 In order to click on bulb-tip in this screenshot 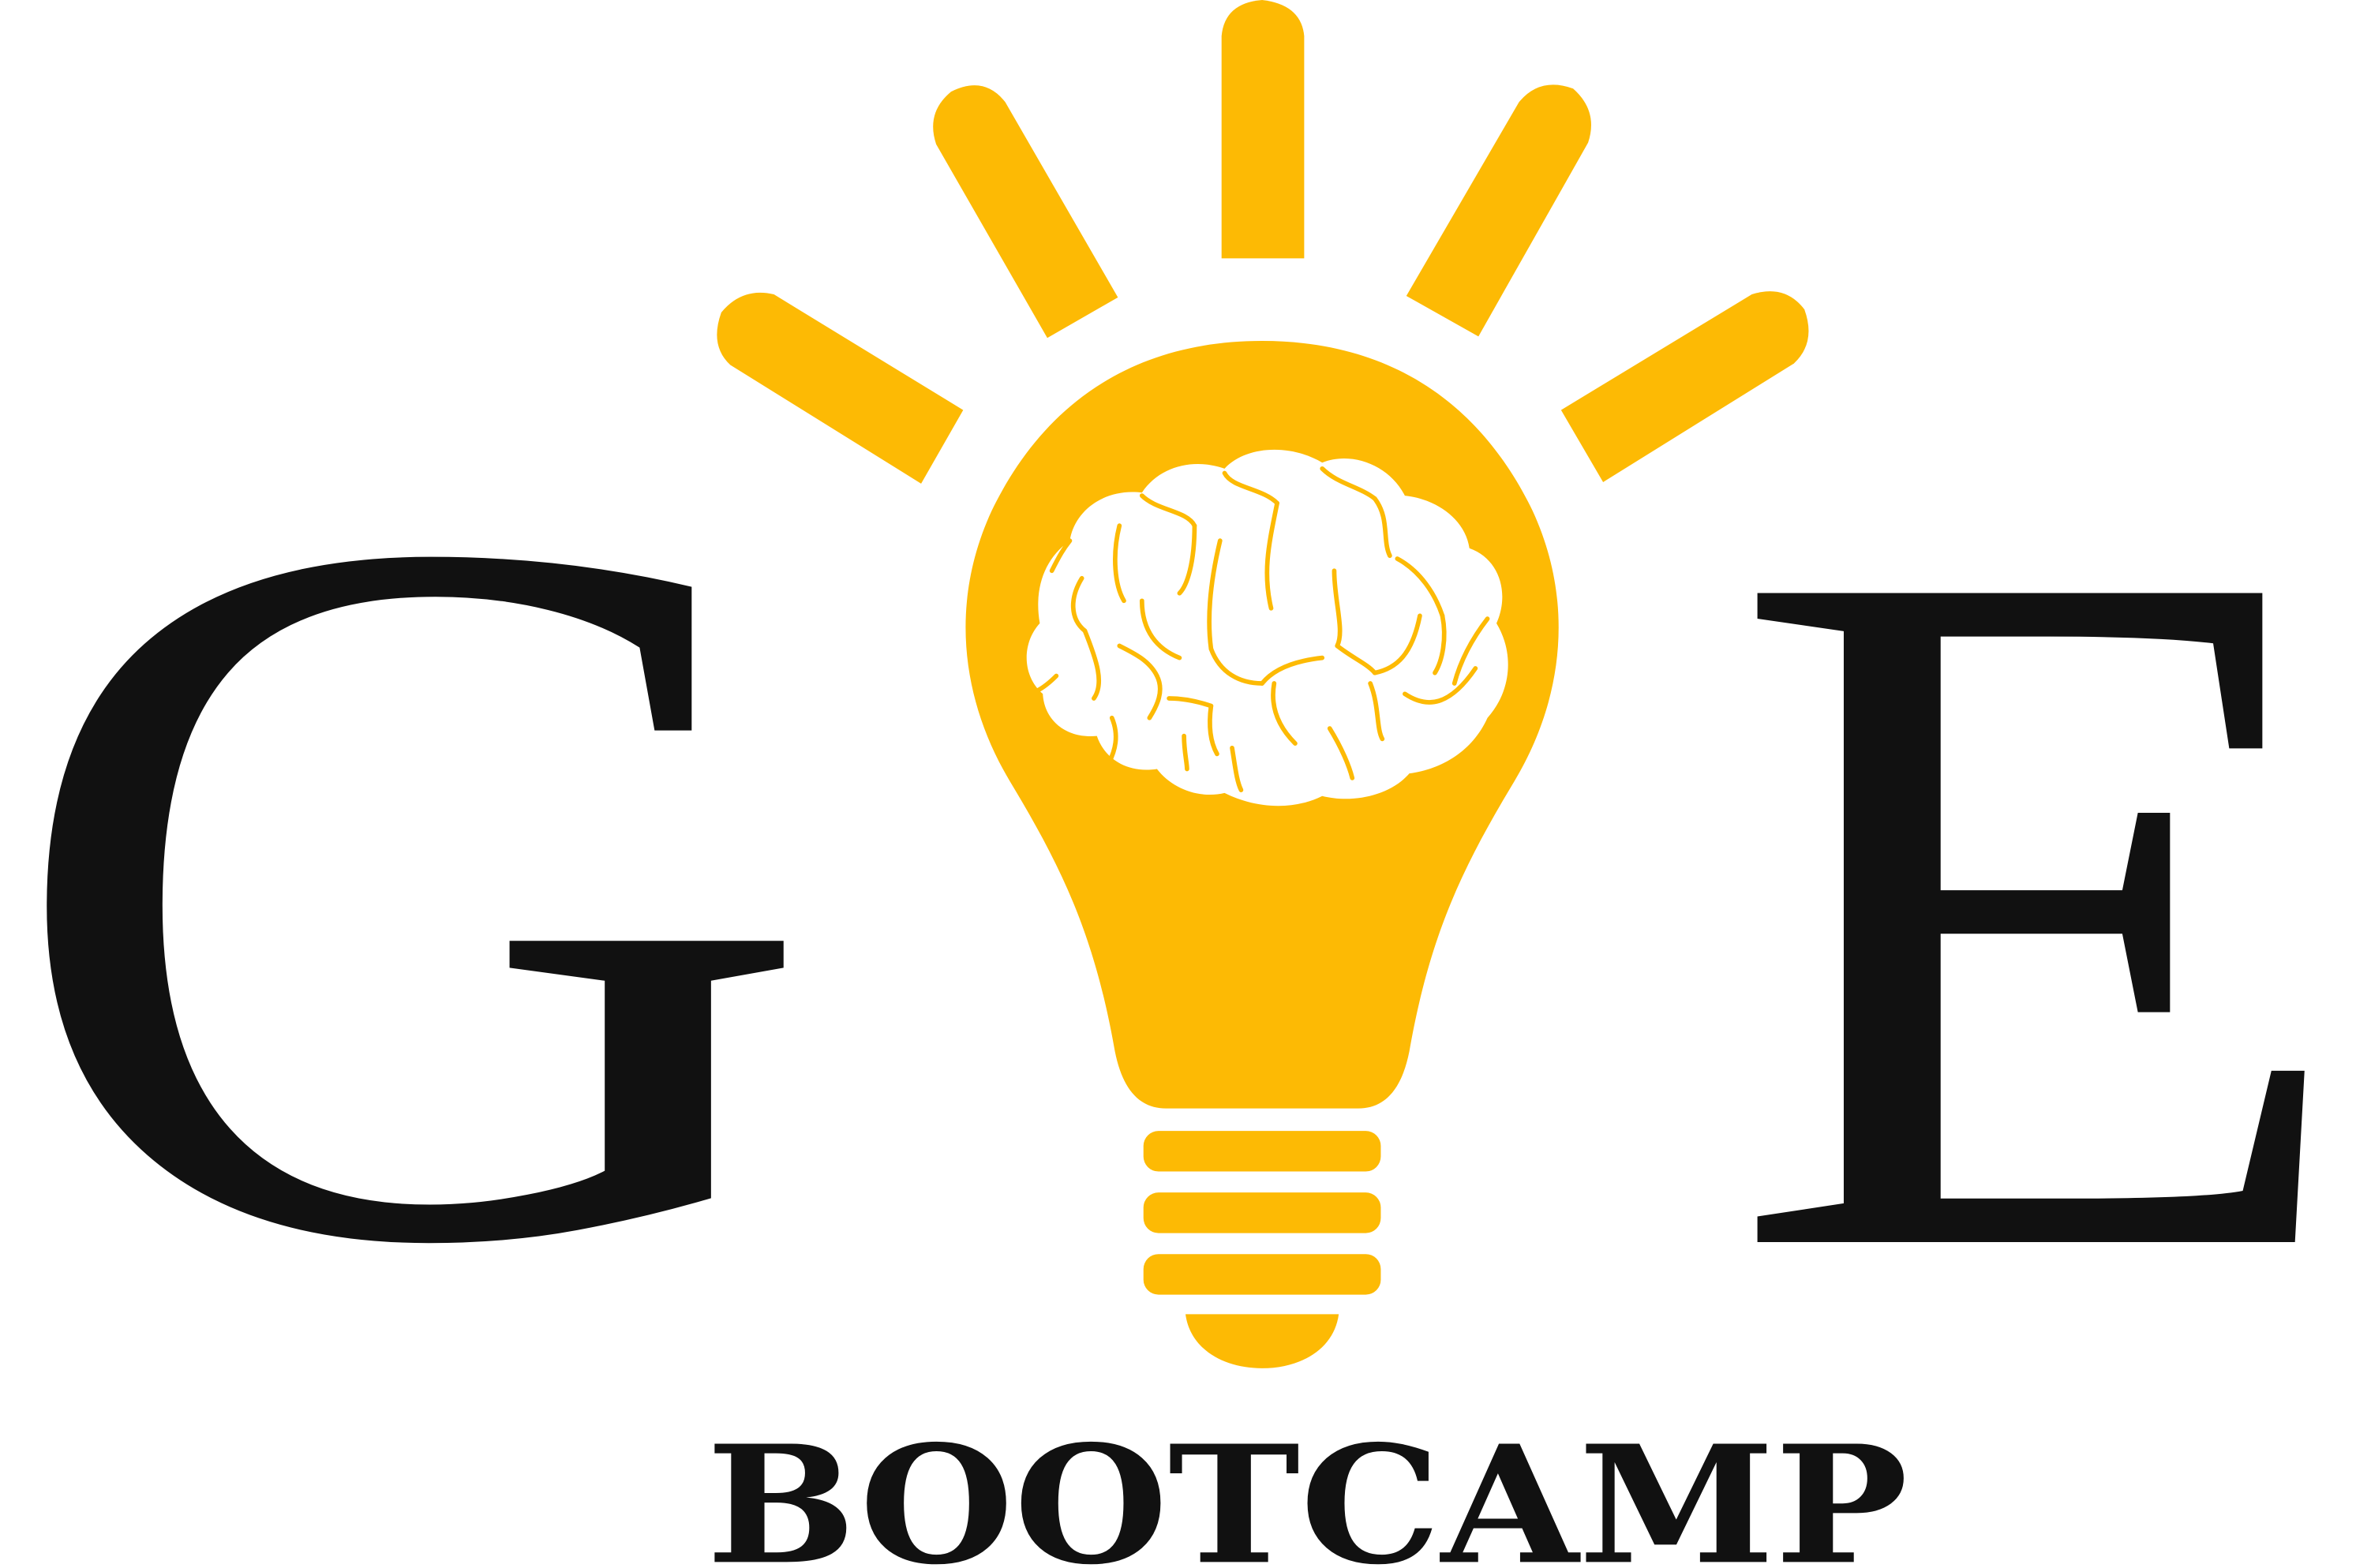, I will do `click(1262, 1341)`.